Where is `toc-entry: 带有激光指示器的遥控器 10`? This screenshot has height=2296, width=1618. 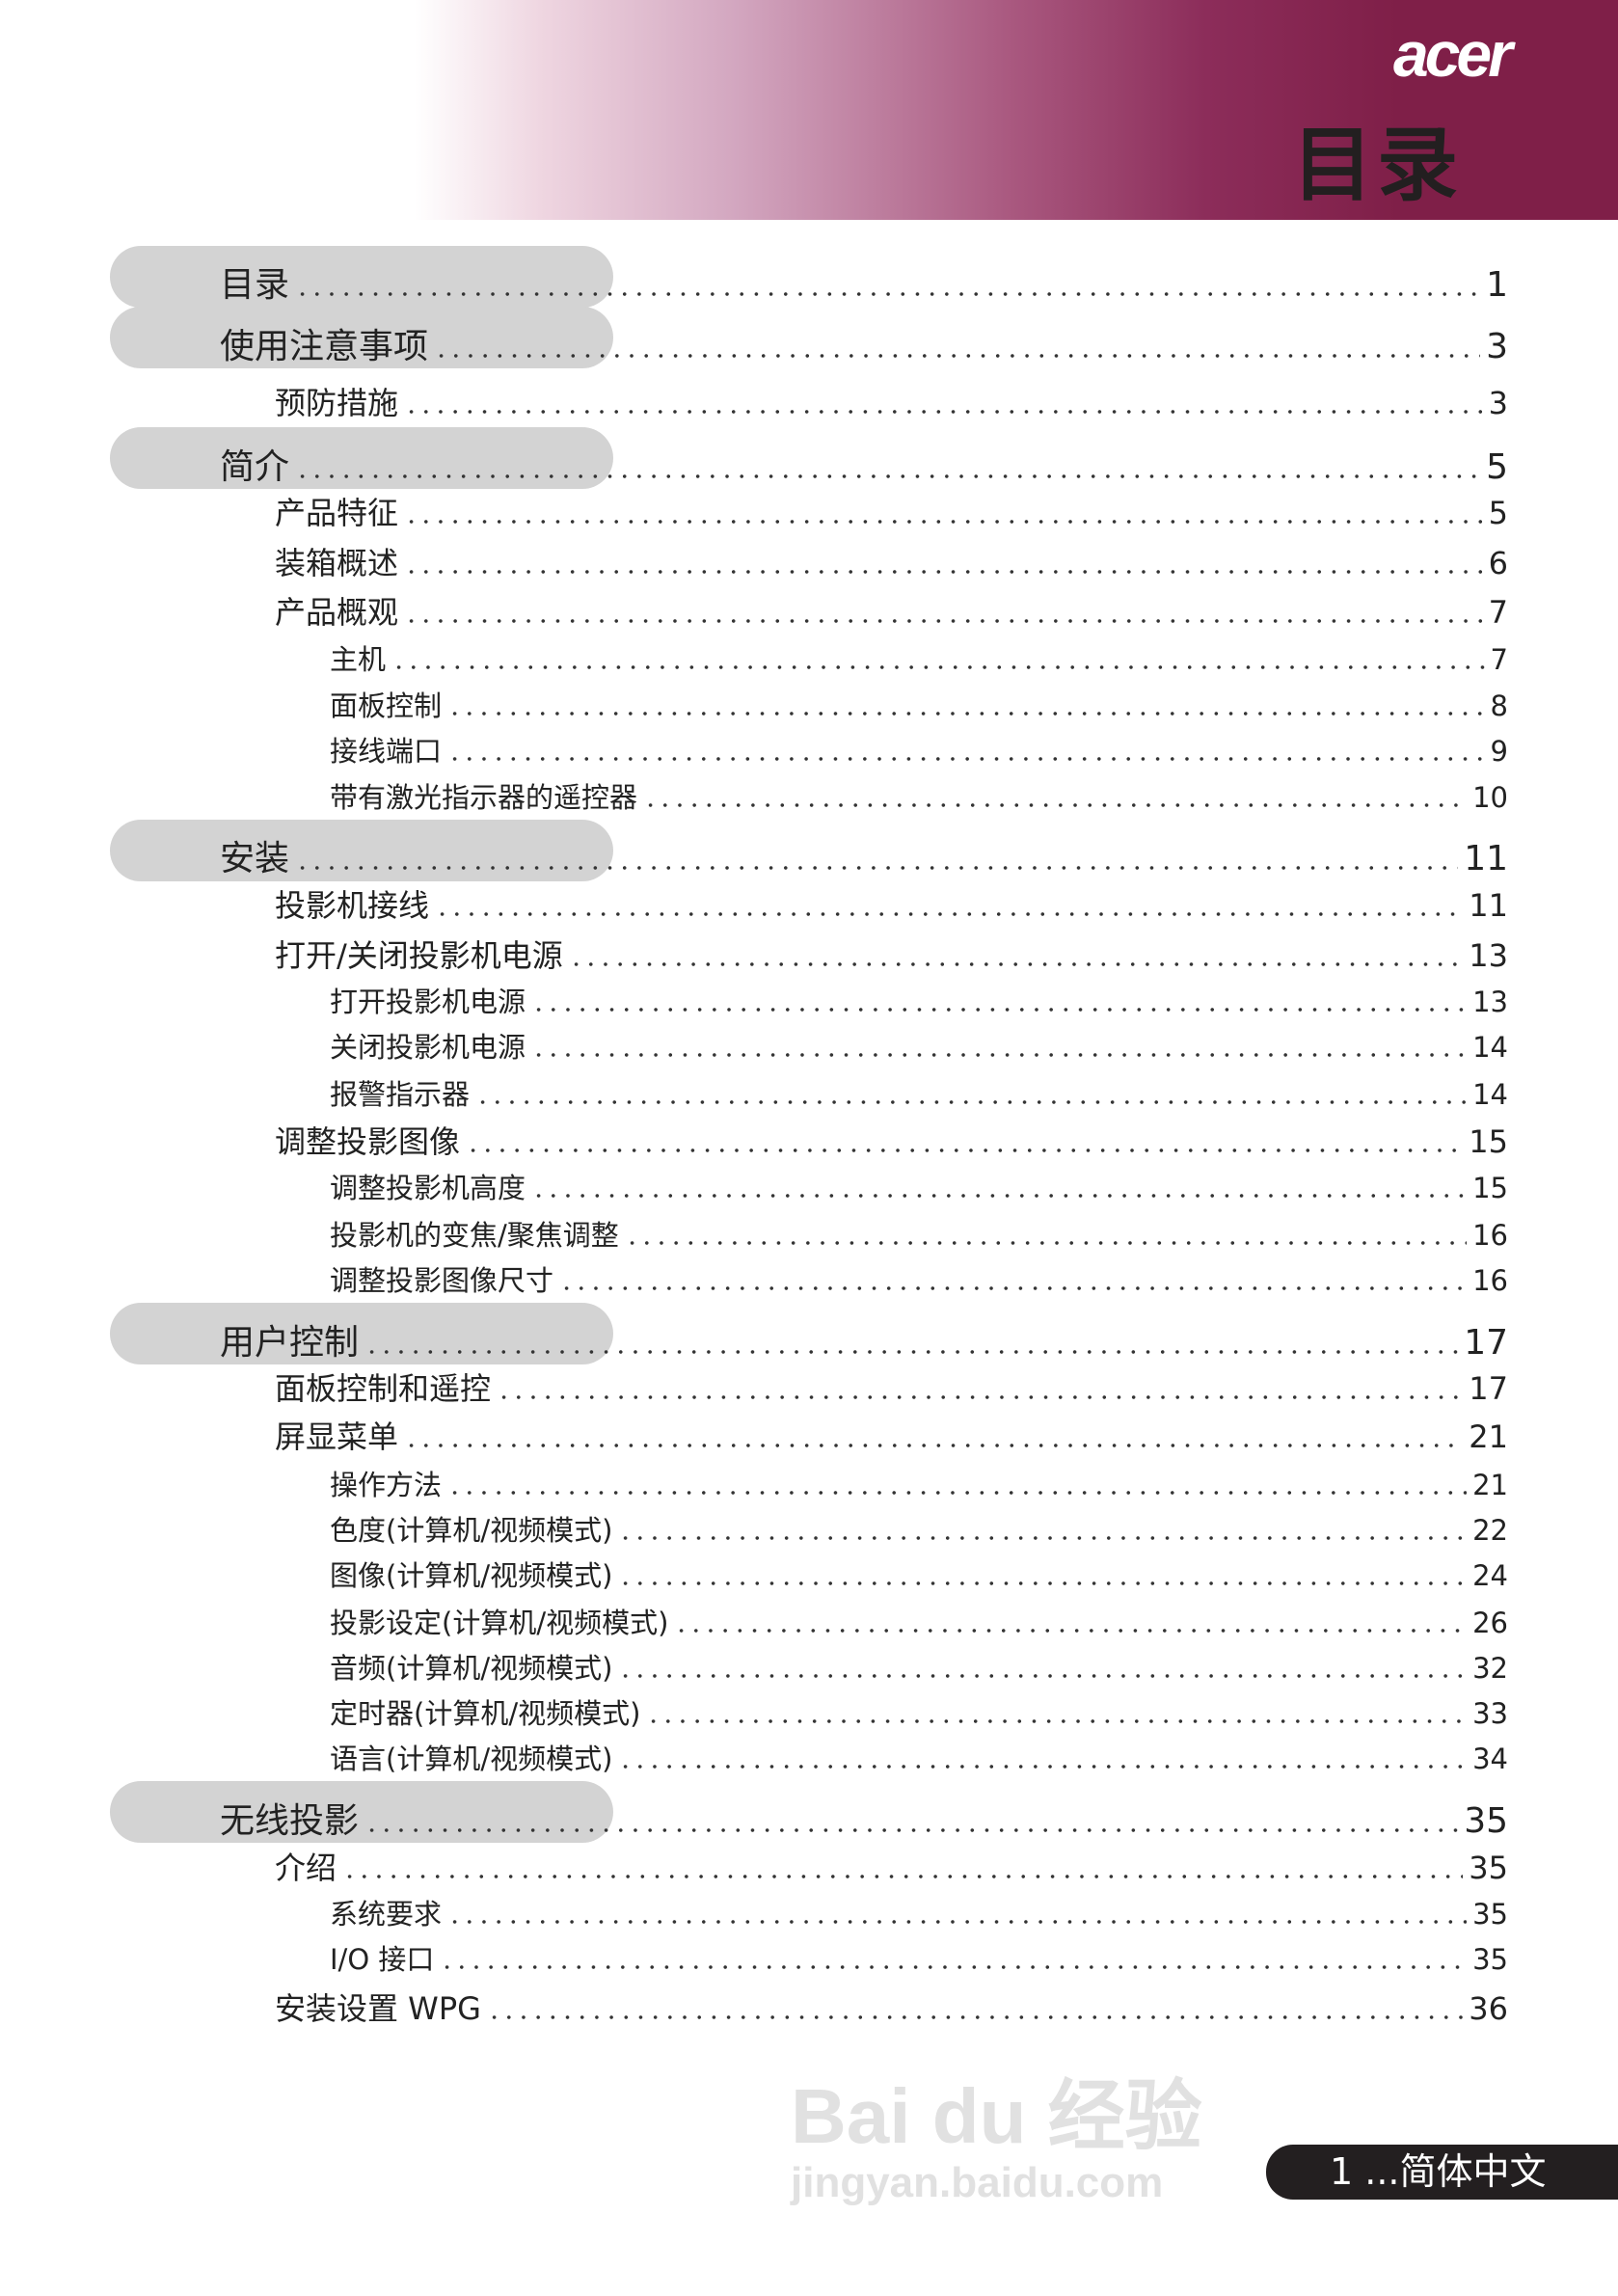
toc-entry: 带有激光指示器的遥控器 10 is located at coordinates (919, 795).